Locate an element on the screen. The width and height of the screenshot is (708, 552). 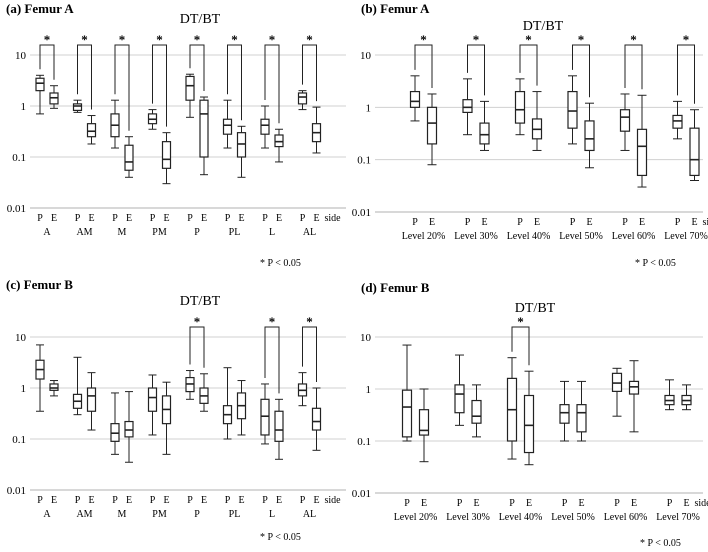
category-label: Level 50% is located at coordinates (581, 236).